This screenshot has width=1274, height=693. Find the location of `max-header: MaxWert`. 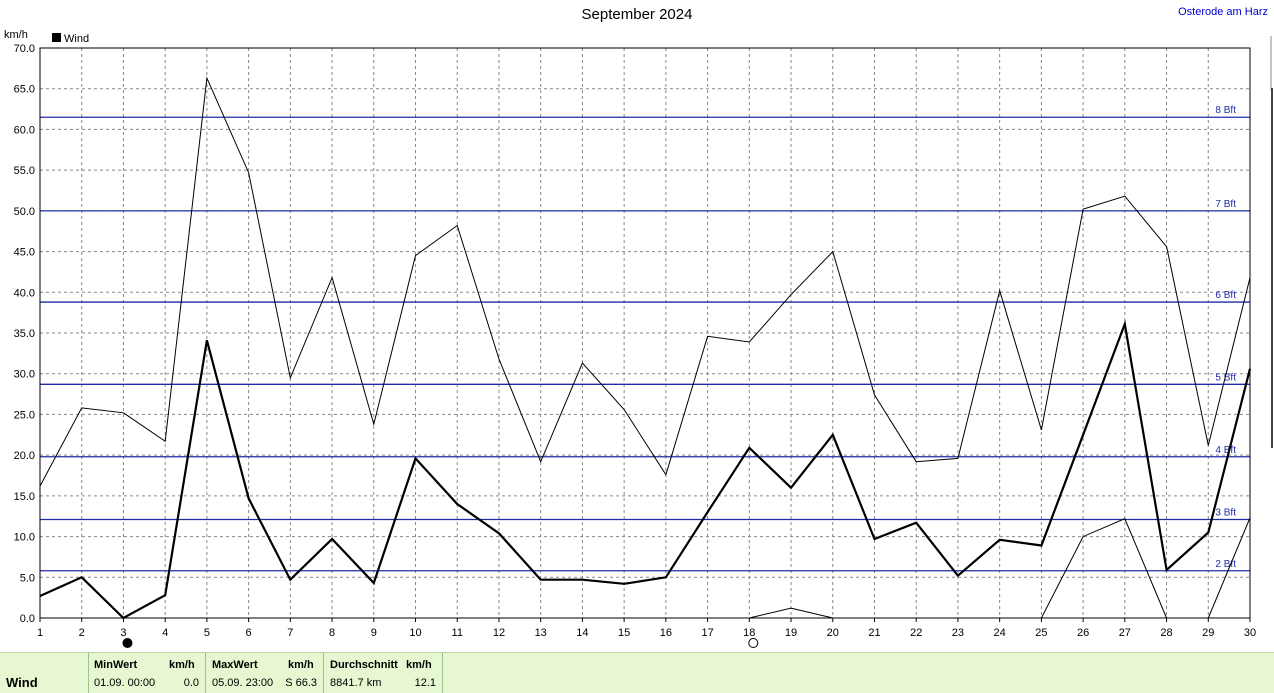

max-header: MaxWert is located at coordinates (235, 665).